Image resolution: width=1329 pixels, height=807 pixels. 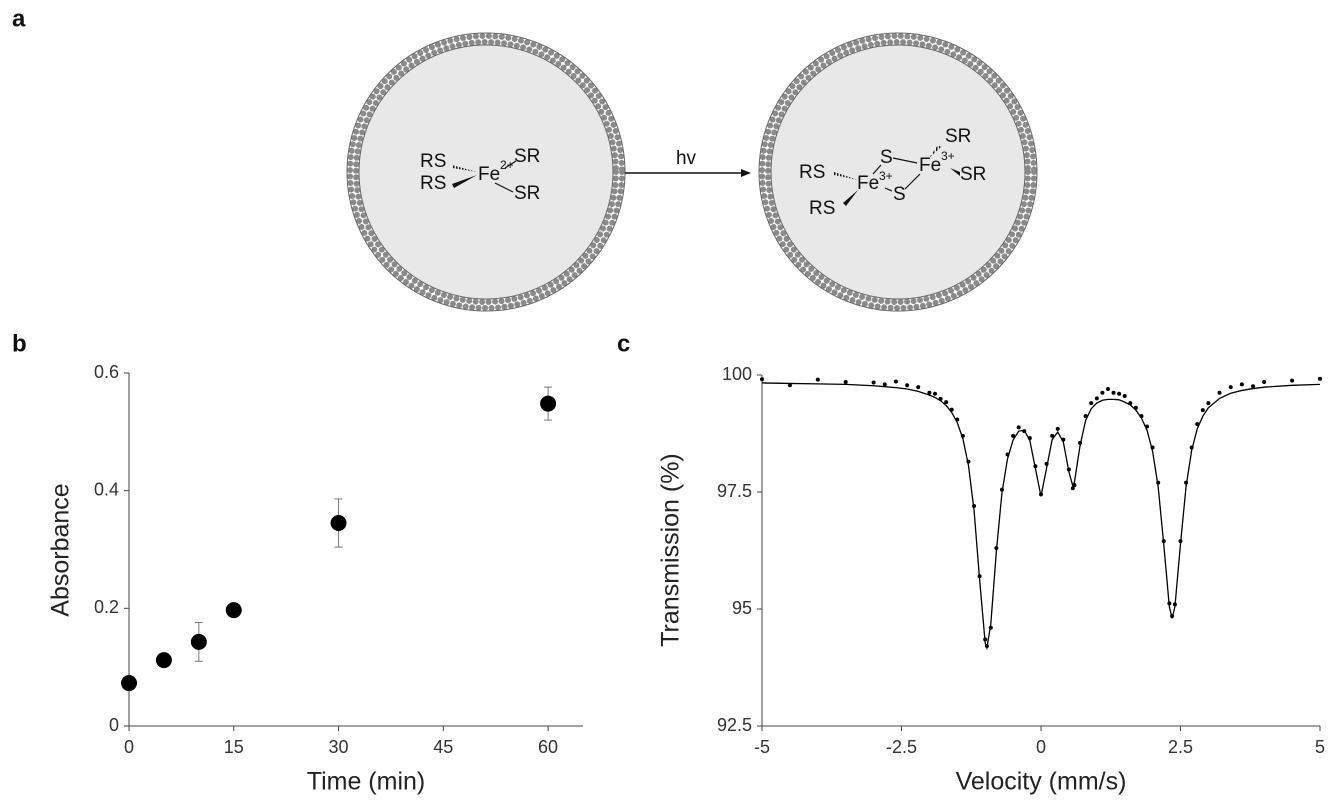 I want to click on x-tick-label: 5, so click(x=1320, y=747).